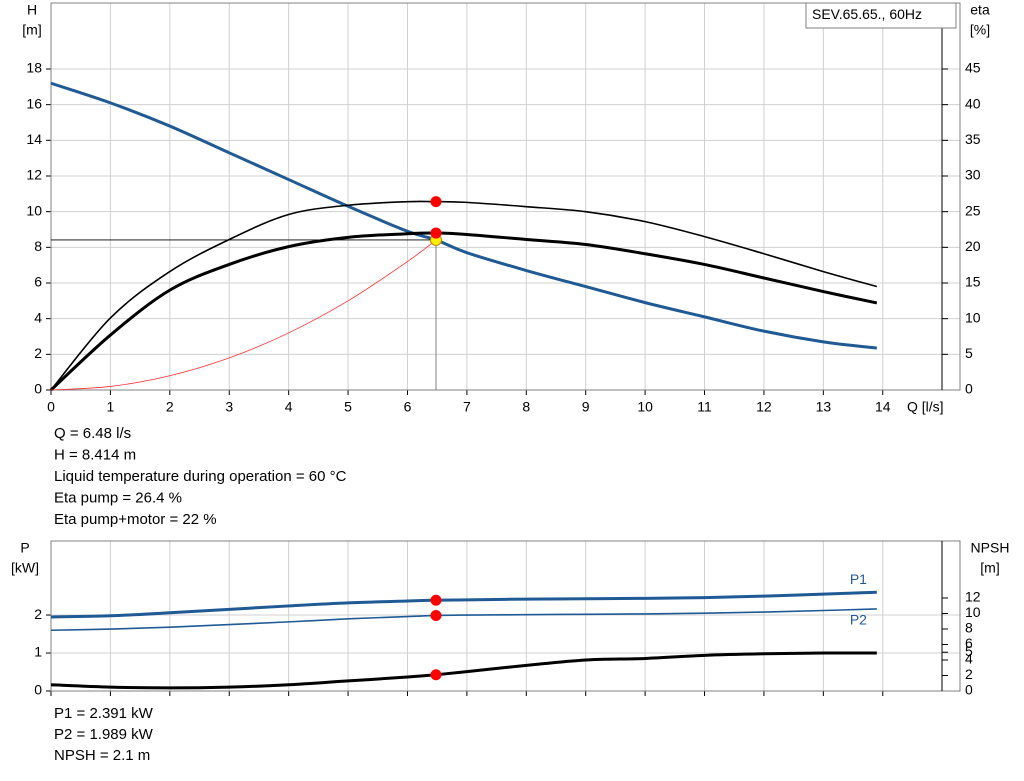 This screenshot has height=781, width=1024. What do you see at coordinates (95, 454) in the screenshot?
I see `info-line: H = 8.414 m` at bounding box center [95, 454].